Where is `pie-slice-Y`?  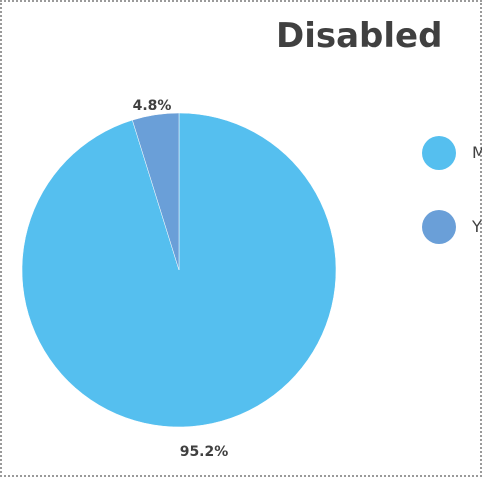
pie-slice-Y is located at coordinates (156, 191).